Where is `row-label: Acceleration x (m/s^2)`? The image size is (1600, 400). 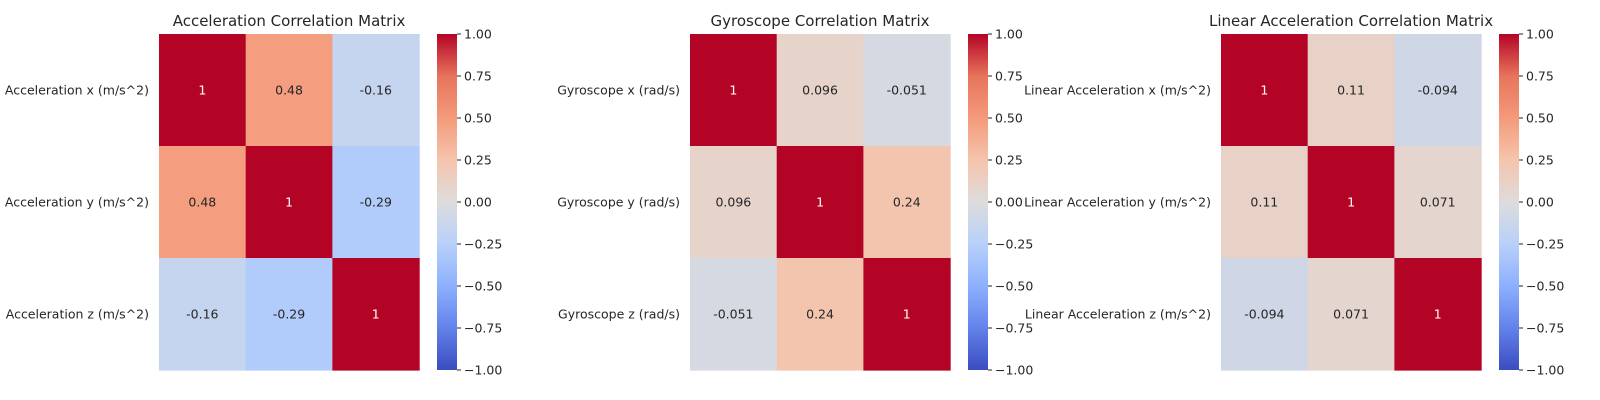 row-label: Acceleration x (m/s^2) is located at coordinates (77, 90).